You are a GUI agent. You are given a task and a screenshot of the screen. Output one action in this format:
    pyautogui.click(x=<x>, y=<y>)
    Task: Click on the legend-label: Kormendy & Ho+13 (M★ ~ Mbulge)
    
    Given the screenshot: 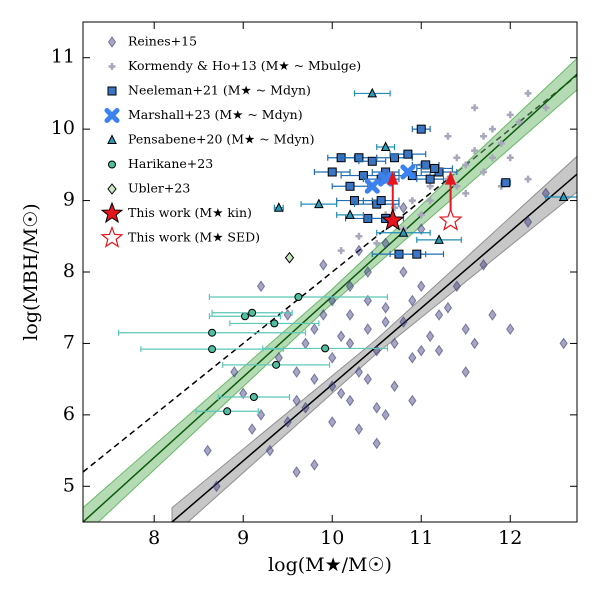 What is the action you would take?
    pyautogui.click(x=244, y=65)
    